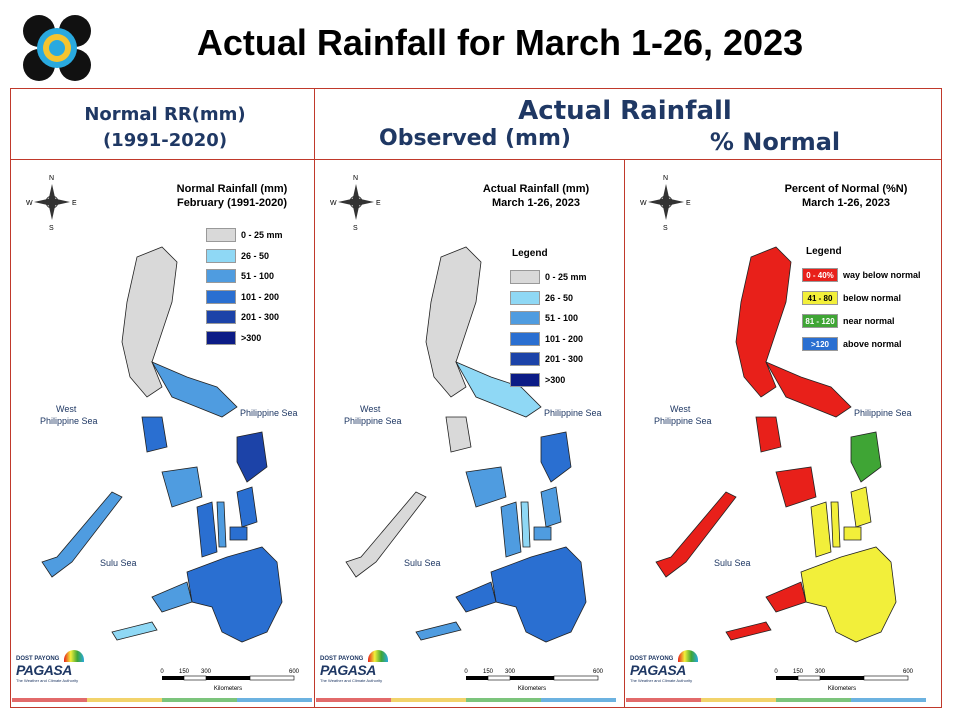 The image size is (960, 720). I want to click on pagasa-seal-logo, so click(57, 48).